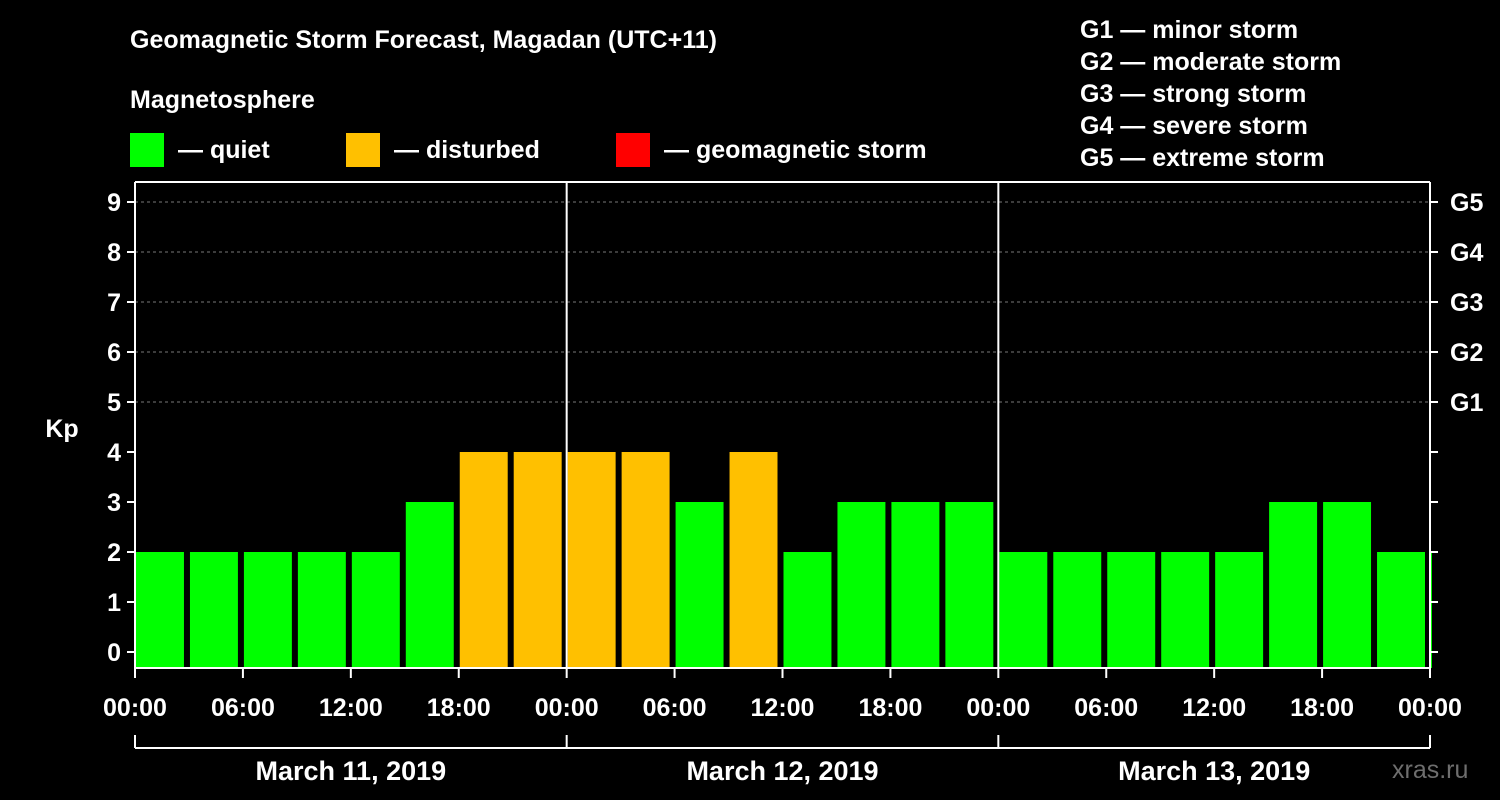 This screenshot has height=800, width=1500. What do you see at coordinates (1466, 303) in the screenshot?
I see `g-level-label: G3` at bounding box center [1466, 303].